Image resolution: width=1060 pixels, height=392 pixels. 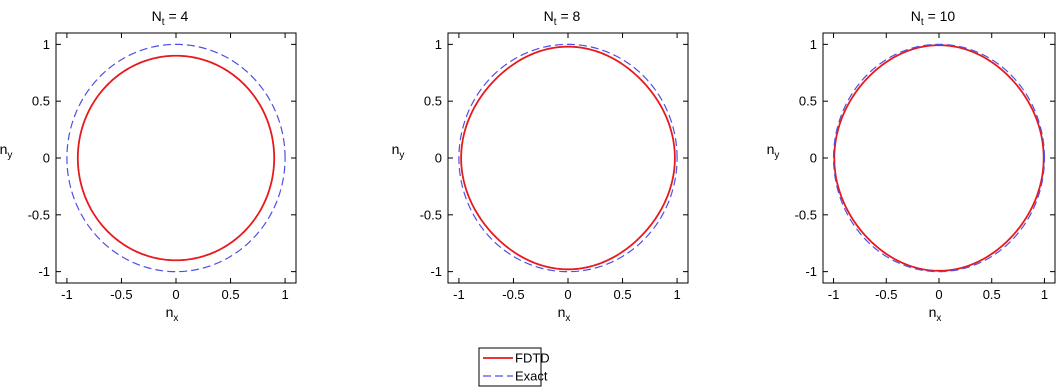 What do you see at coordinates (531, 376) in the screenshot?
I see `legend-label-exact: Exact` at bounding box center [531, 376].